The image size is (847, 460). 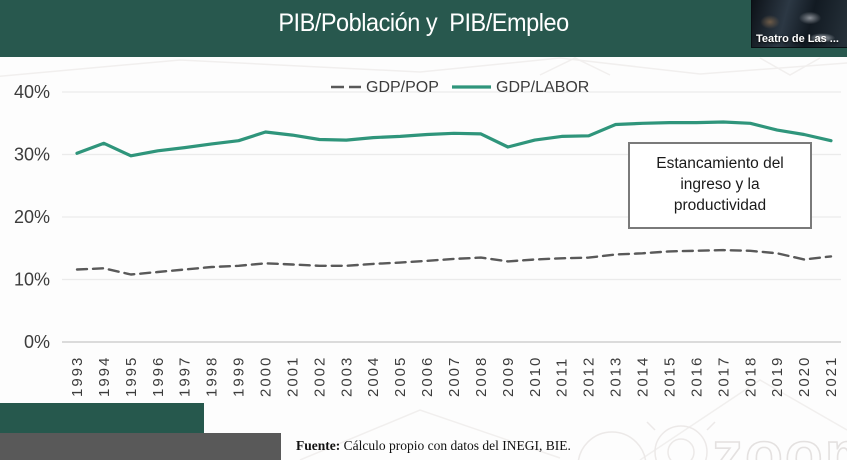 I want to click on svg-text: 2006, so click(x=427, y=376).